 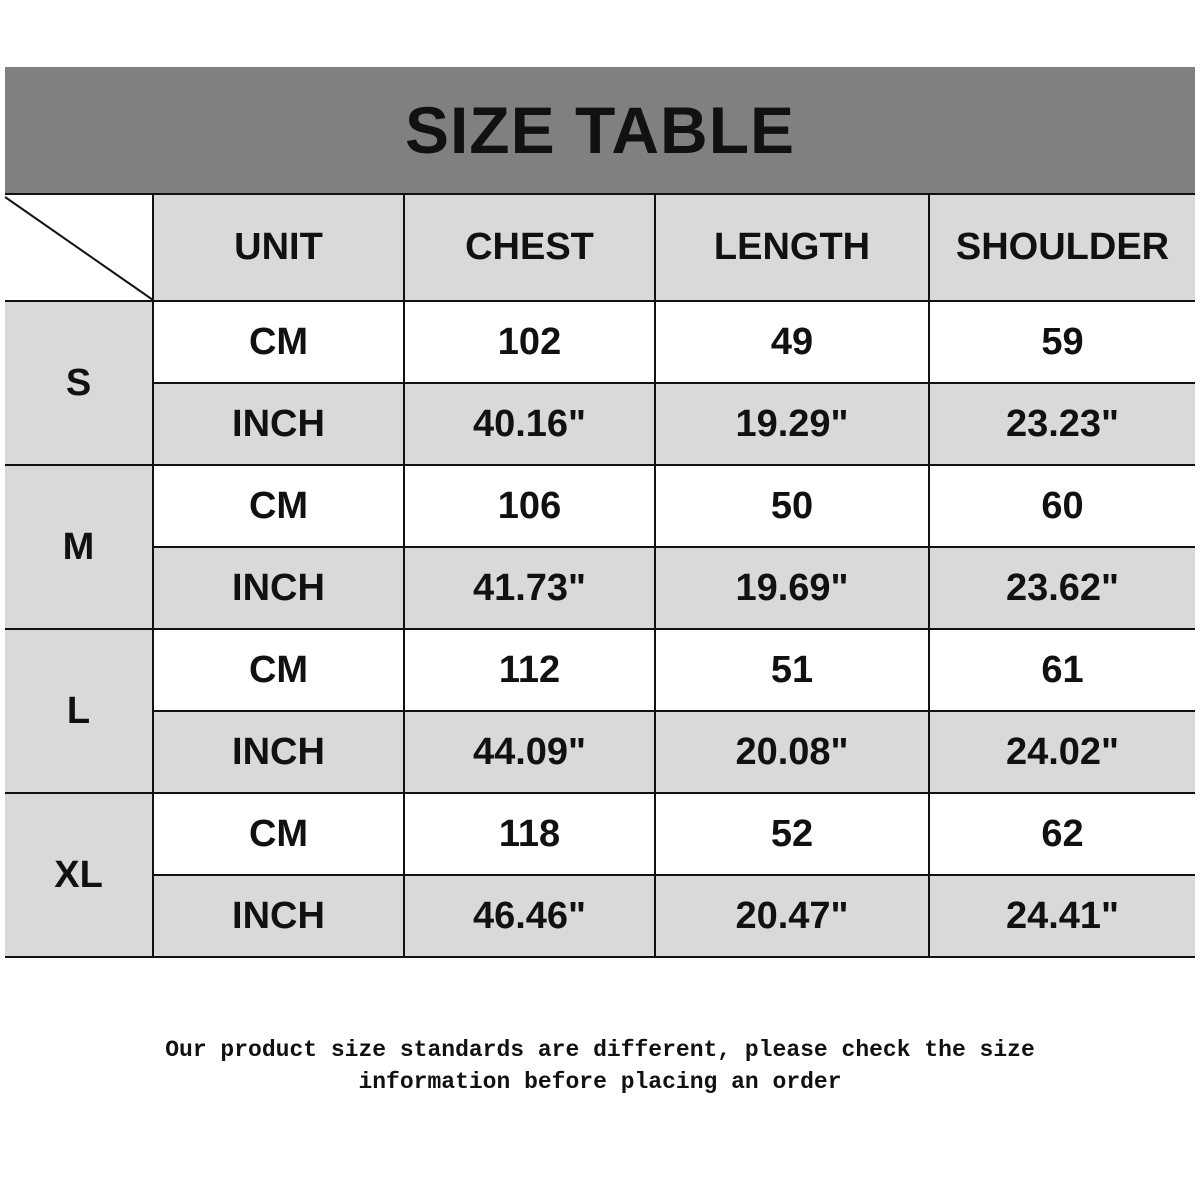 I want to click on table-title: SIZE TABLE, so click(x=600, y=130).